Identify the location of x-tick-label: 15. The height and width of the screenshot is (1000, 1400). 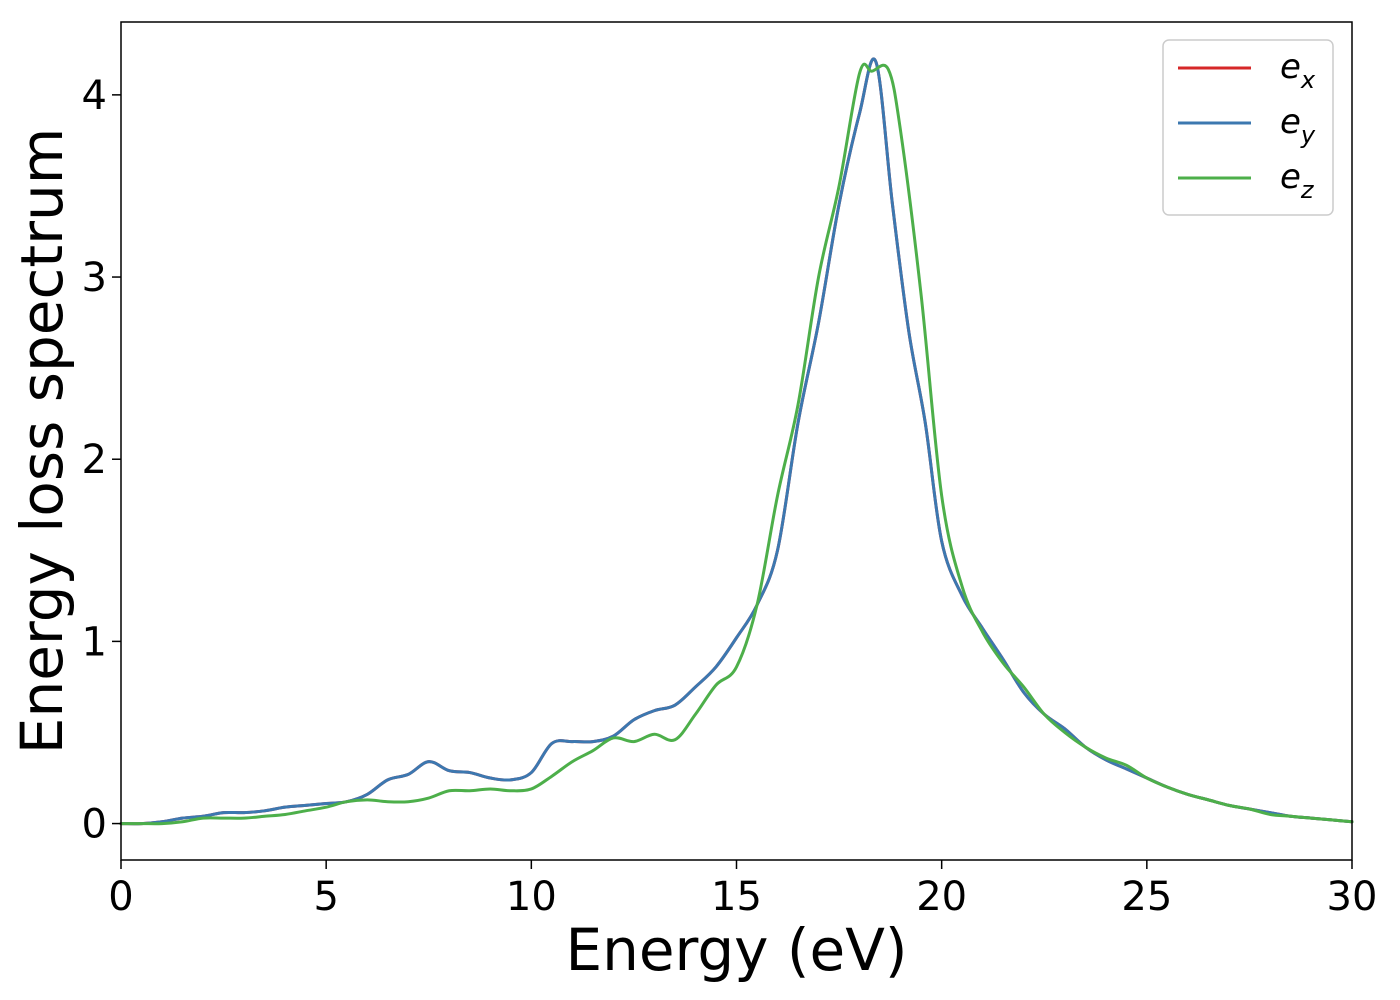
(736, 897).